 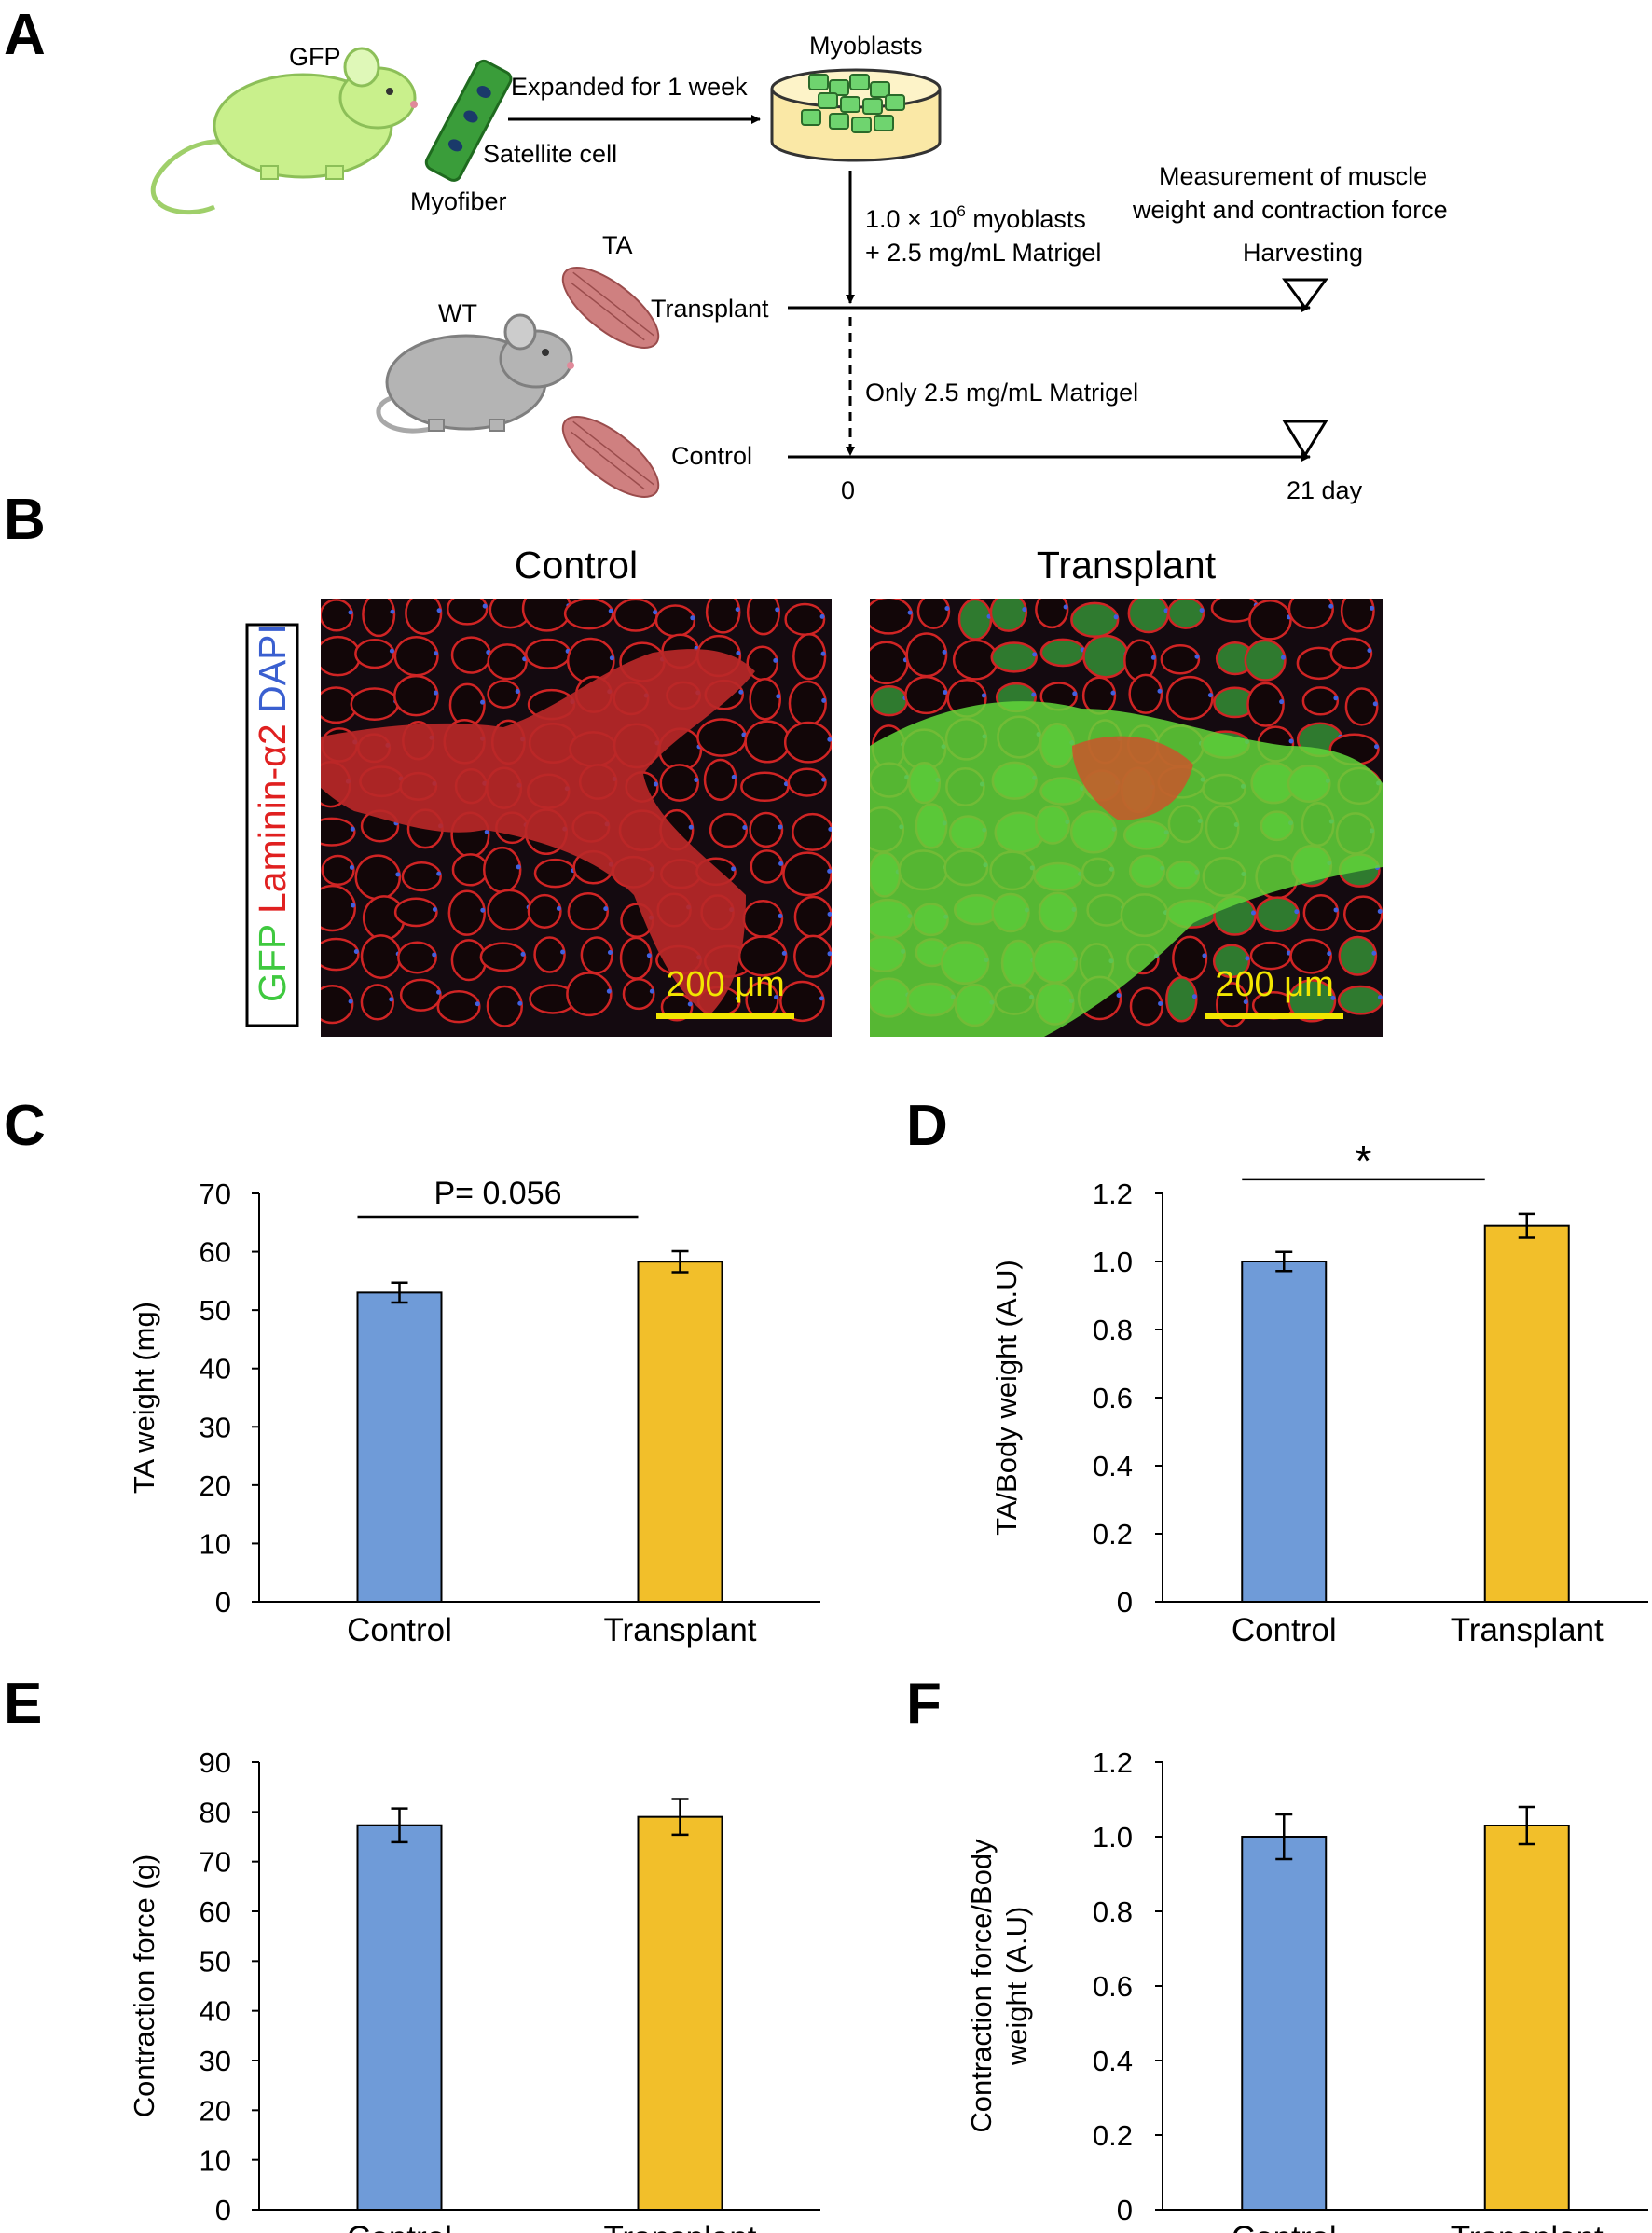 What do you see at coordinates (399, 2226) in the screenshot?
I see `category-label-e-control: Control` at bounding box center [399, 2226].